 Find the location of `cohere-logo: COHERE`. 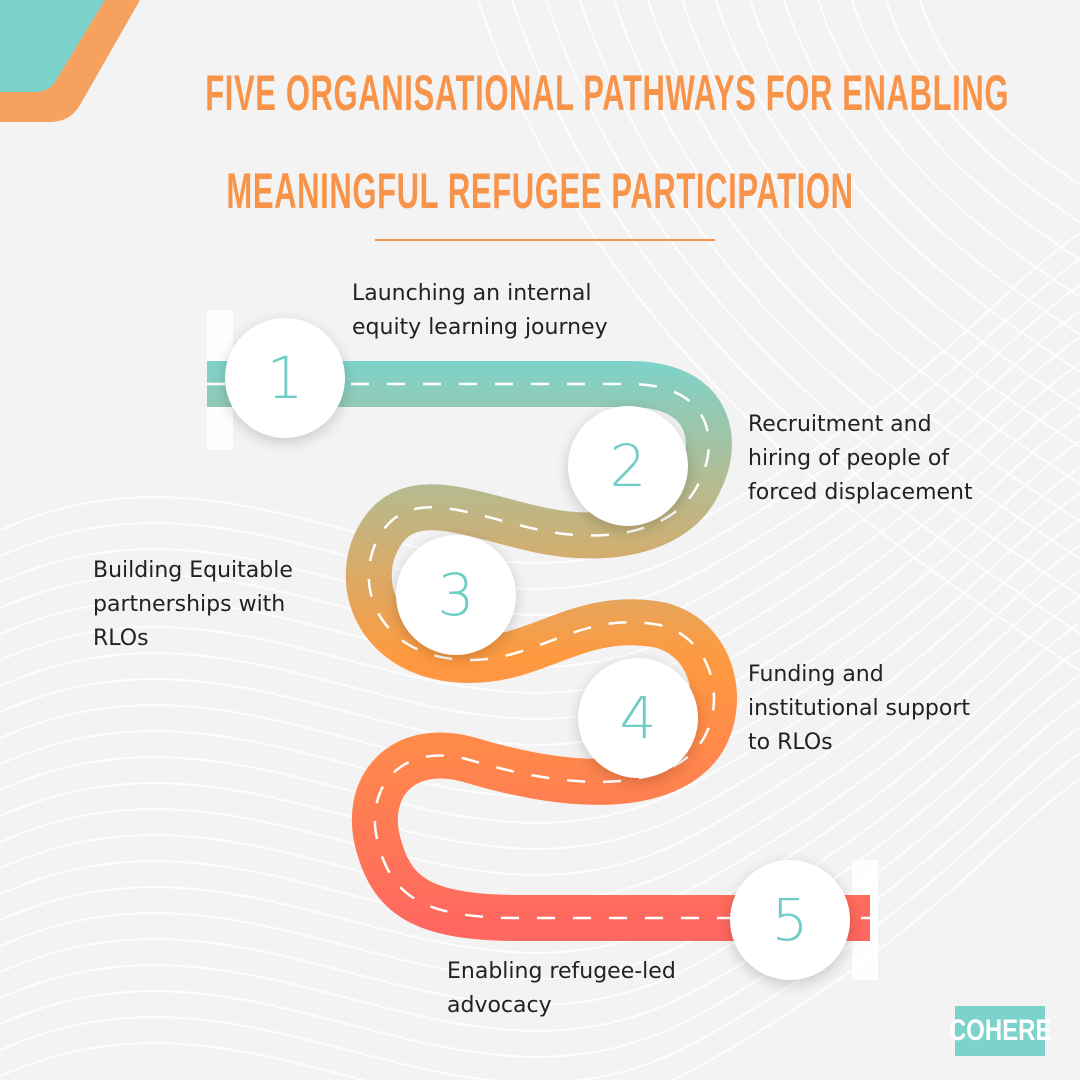

cohere-logo: COHERE is located at coordinates (1000, 1031).